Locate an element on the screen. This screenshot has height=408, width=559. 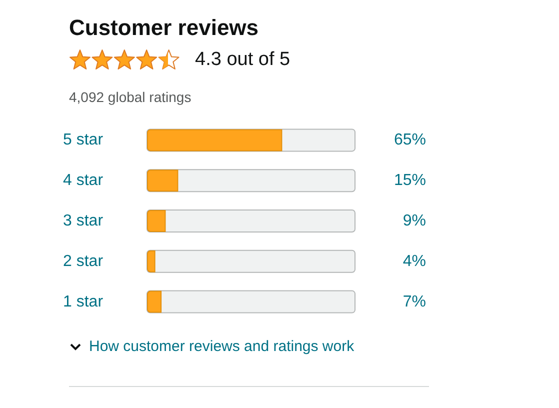
chart-title: Customer reviews is located at coordinates (164, 28).